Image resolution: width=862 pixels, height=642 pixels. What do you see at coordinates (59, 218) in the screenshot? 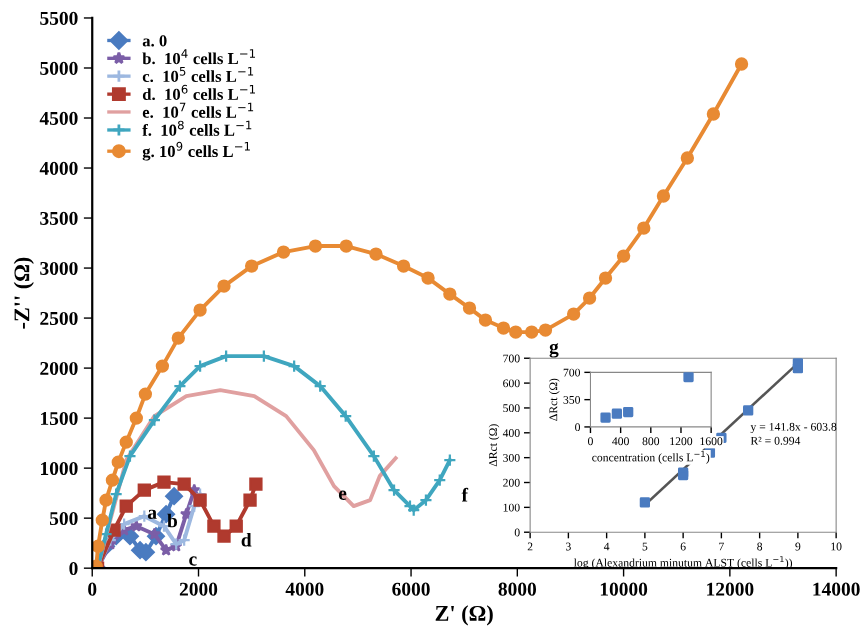
I see `y-tick-label: 3500` at bounding box center [59, 218].